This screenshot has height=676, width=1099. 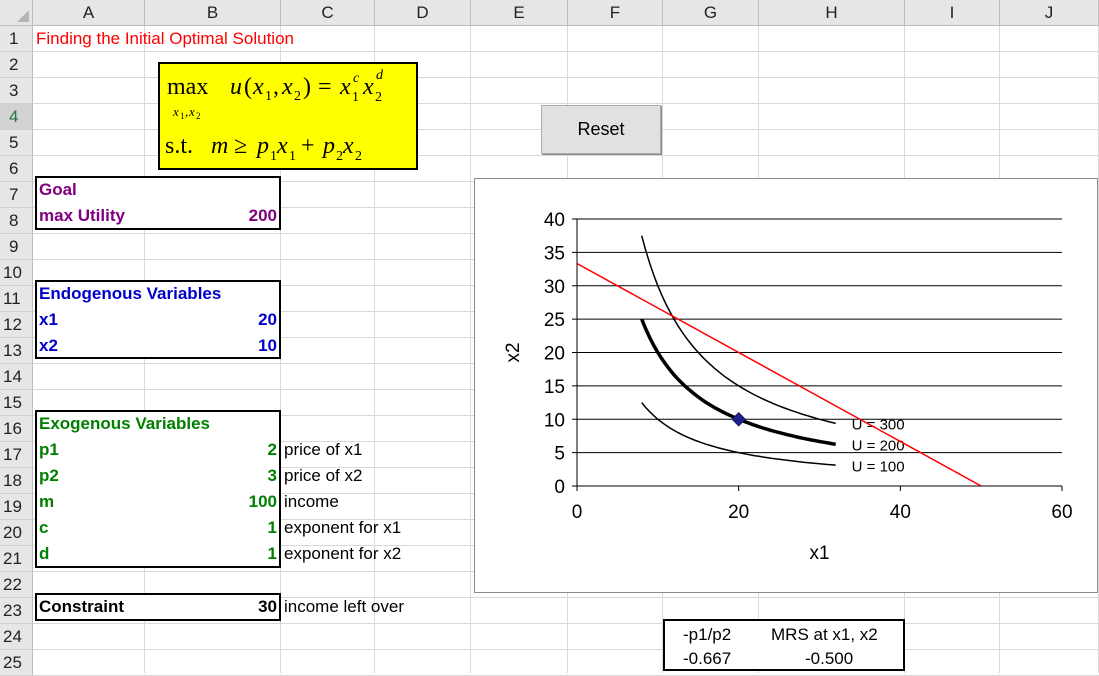 I want to click on svg-text: 1, so click(x=268, y=96).